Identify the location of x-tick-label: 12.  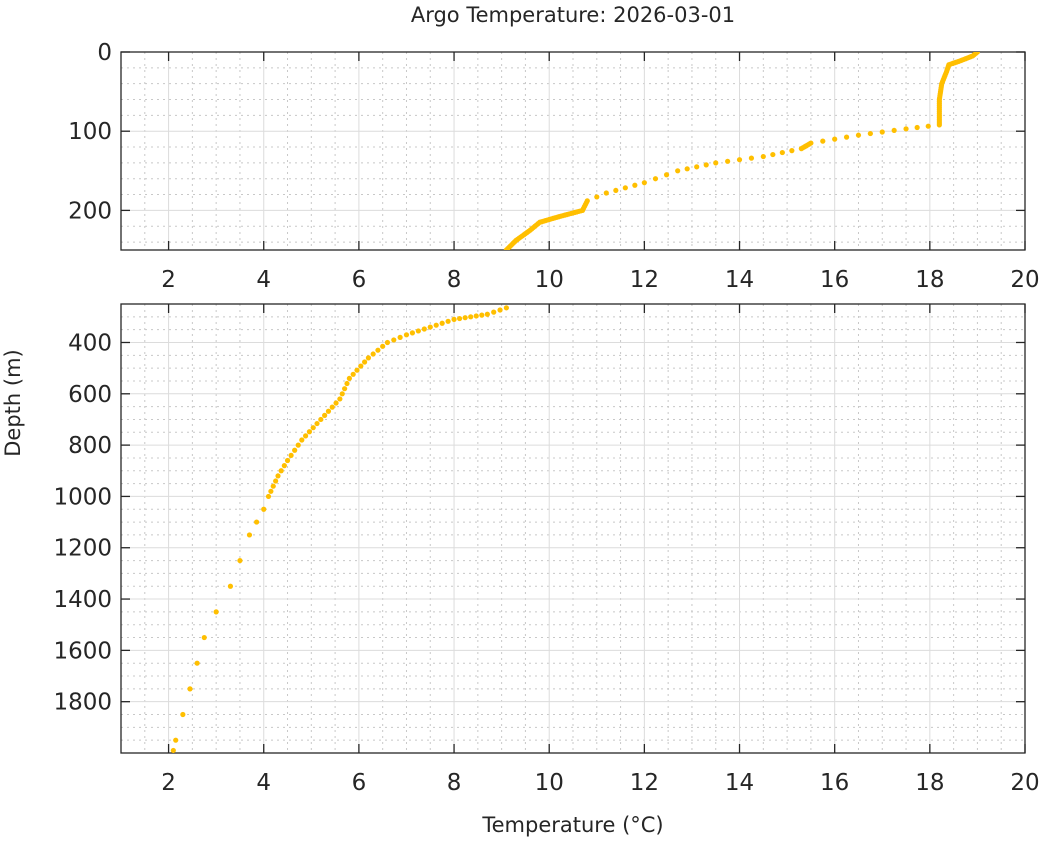
(644, 783).